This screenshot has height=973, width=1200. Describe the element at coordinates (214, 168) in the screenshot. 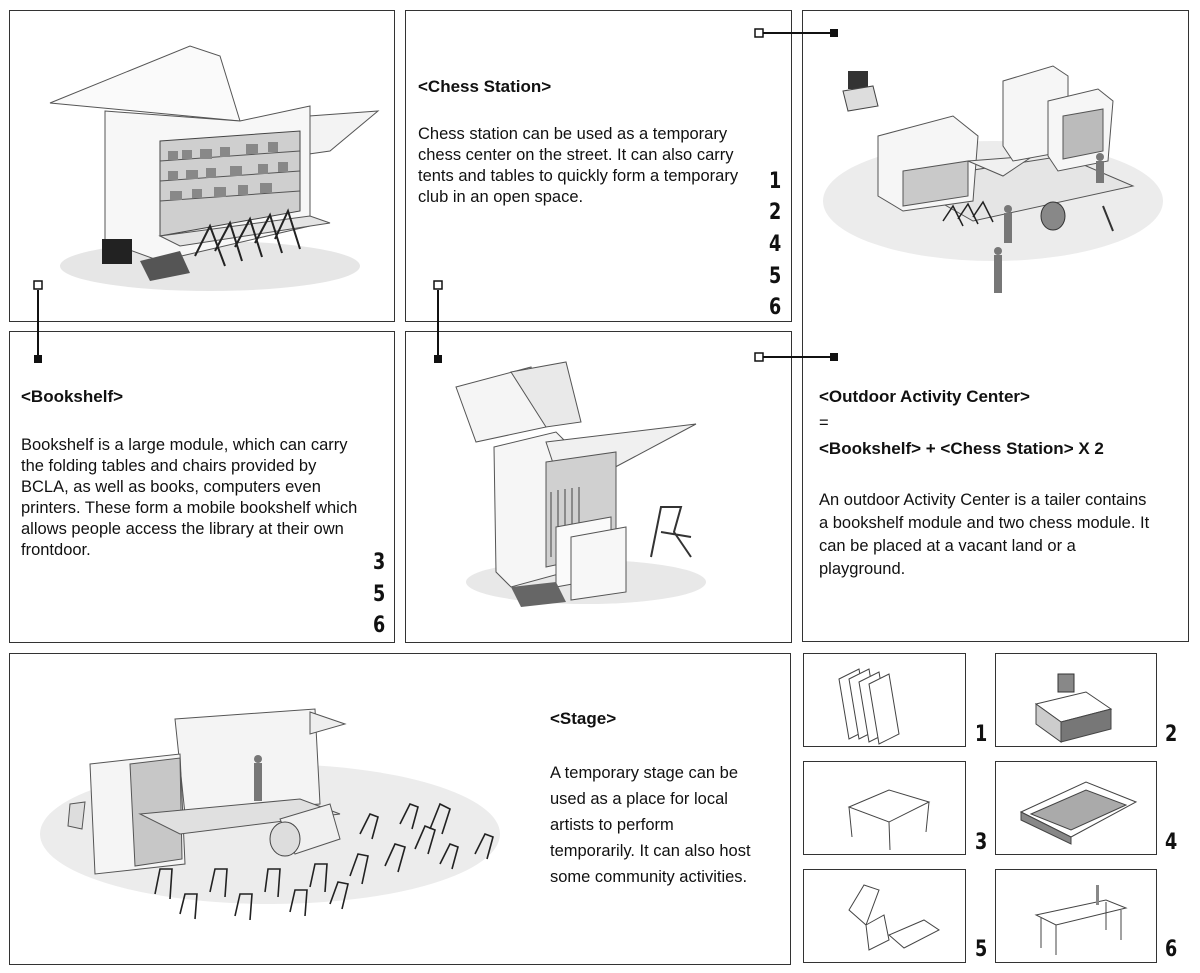

I see `bookshelf-module-illustration` at that location.